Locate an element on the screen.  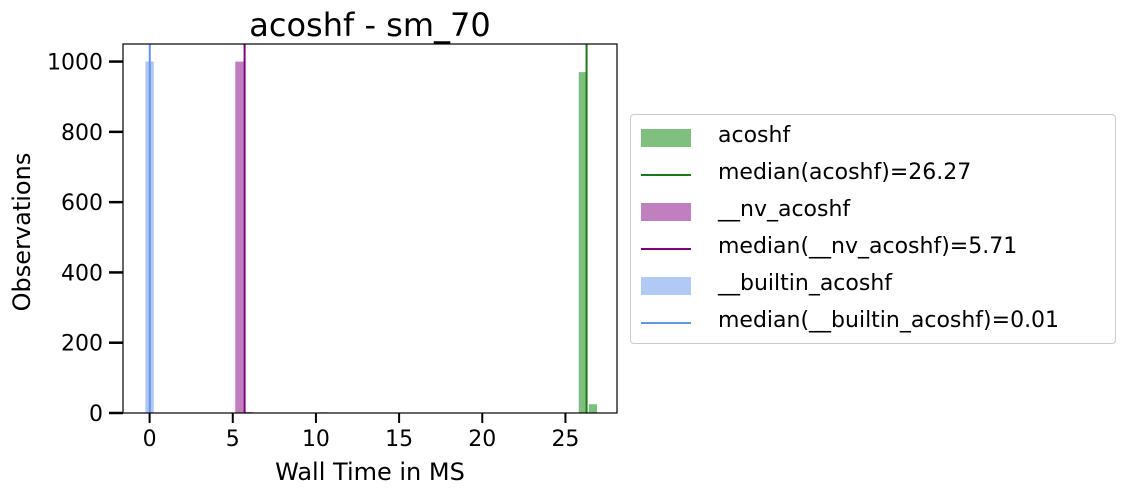
y-tick-label: 400 is located at coordinates (82, 273).